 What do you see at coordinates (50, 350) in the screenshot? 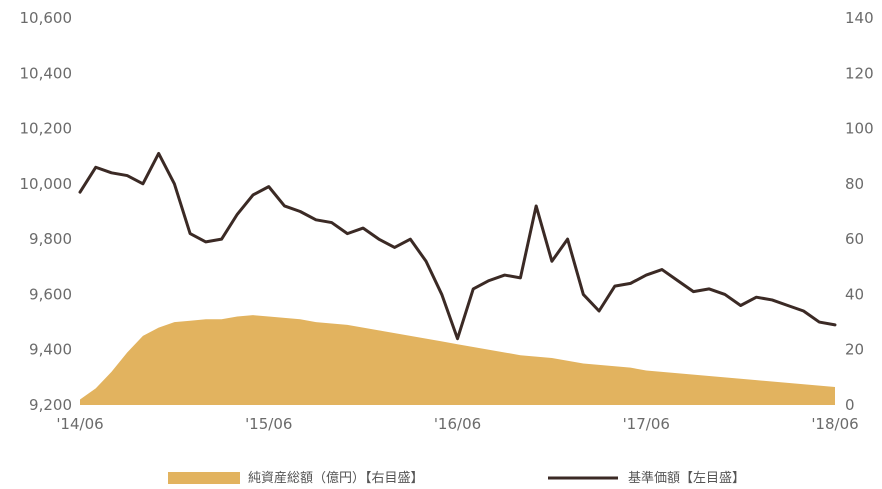
I see `left-tick-label: 9,400` at bounding box center [50, 350].